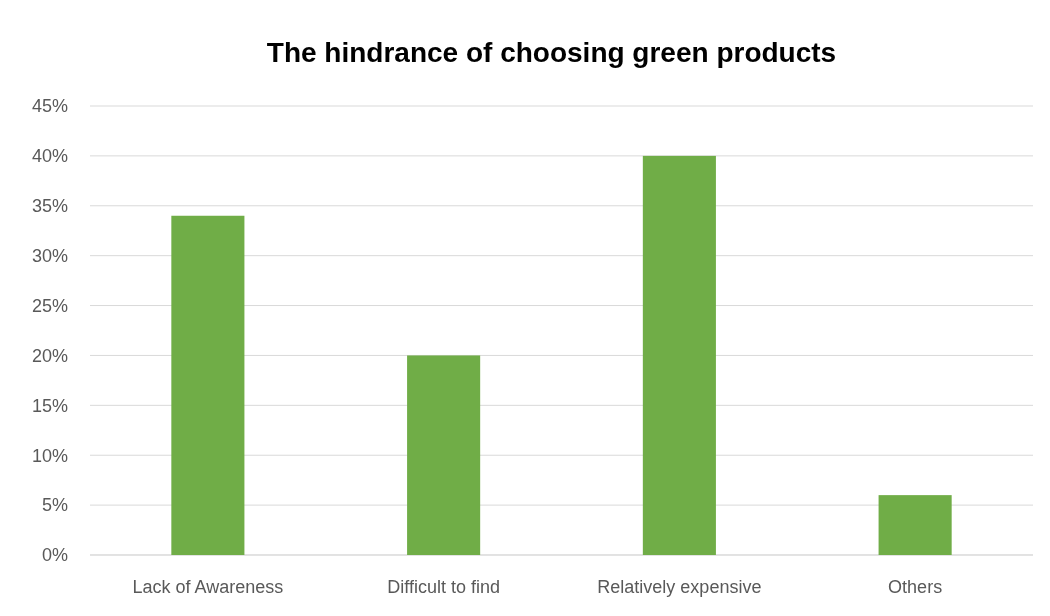 The image size is (1050, 616). Describe the element at coordinates (49, 156) in the screenshot. I see `y-tick-label: 40%` at that location.